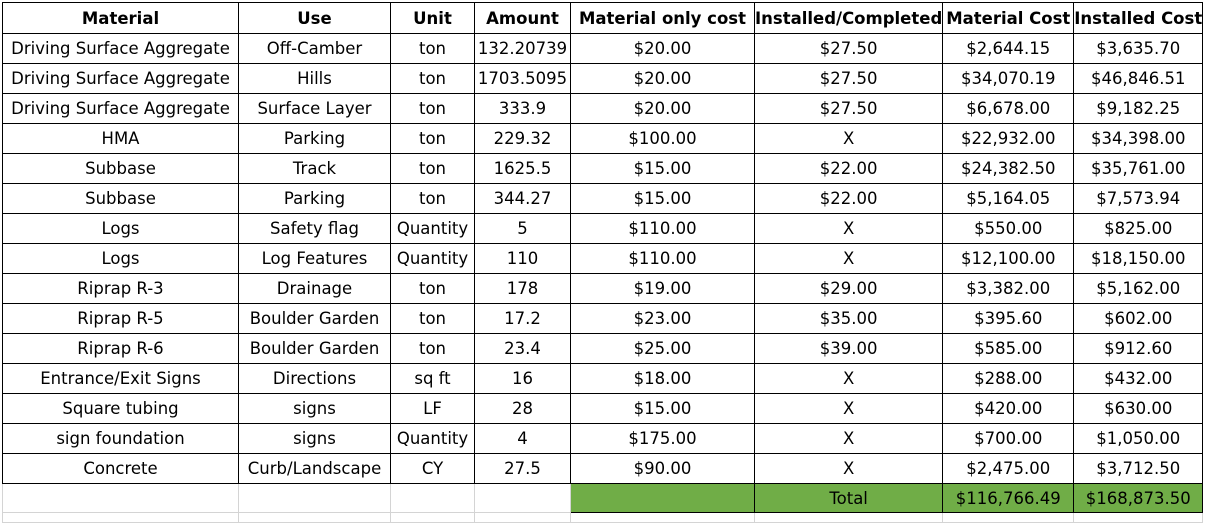 This screenshot has width=1222, height=523. Describe the element at coordinates (120, 138) in the screenshot. I see `material-cell: HMA` at that location.